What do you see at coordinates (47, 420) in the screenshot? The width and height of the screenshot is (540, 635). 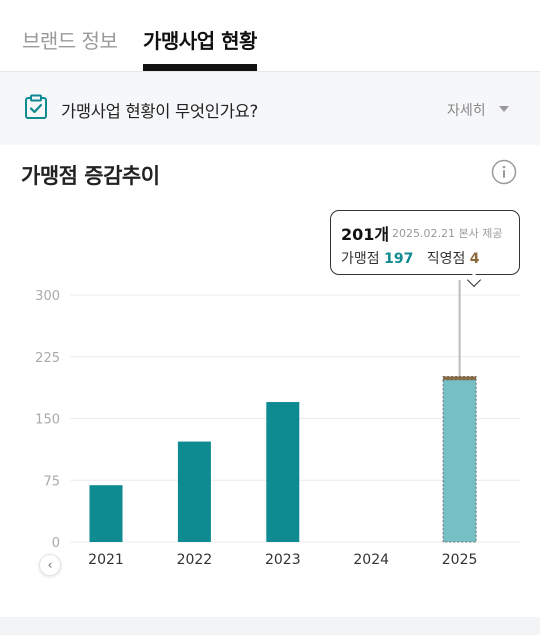 I see `y-tick-label: 150` at bounding box center [47, 420].